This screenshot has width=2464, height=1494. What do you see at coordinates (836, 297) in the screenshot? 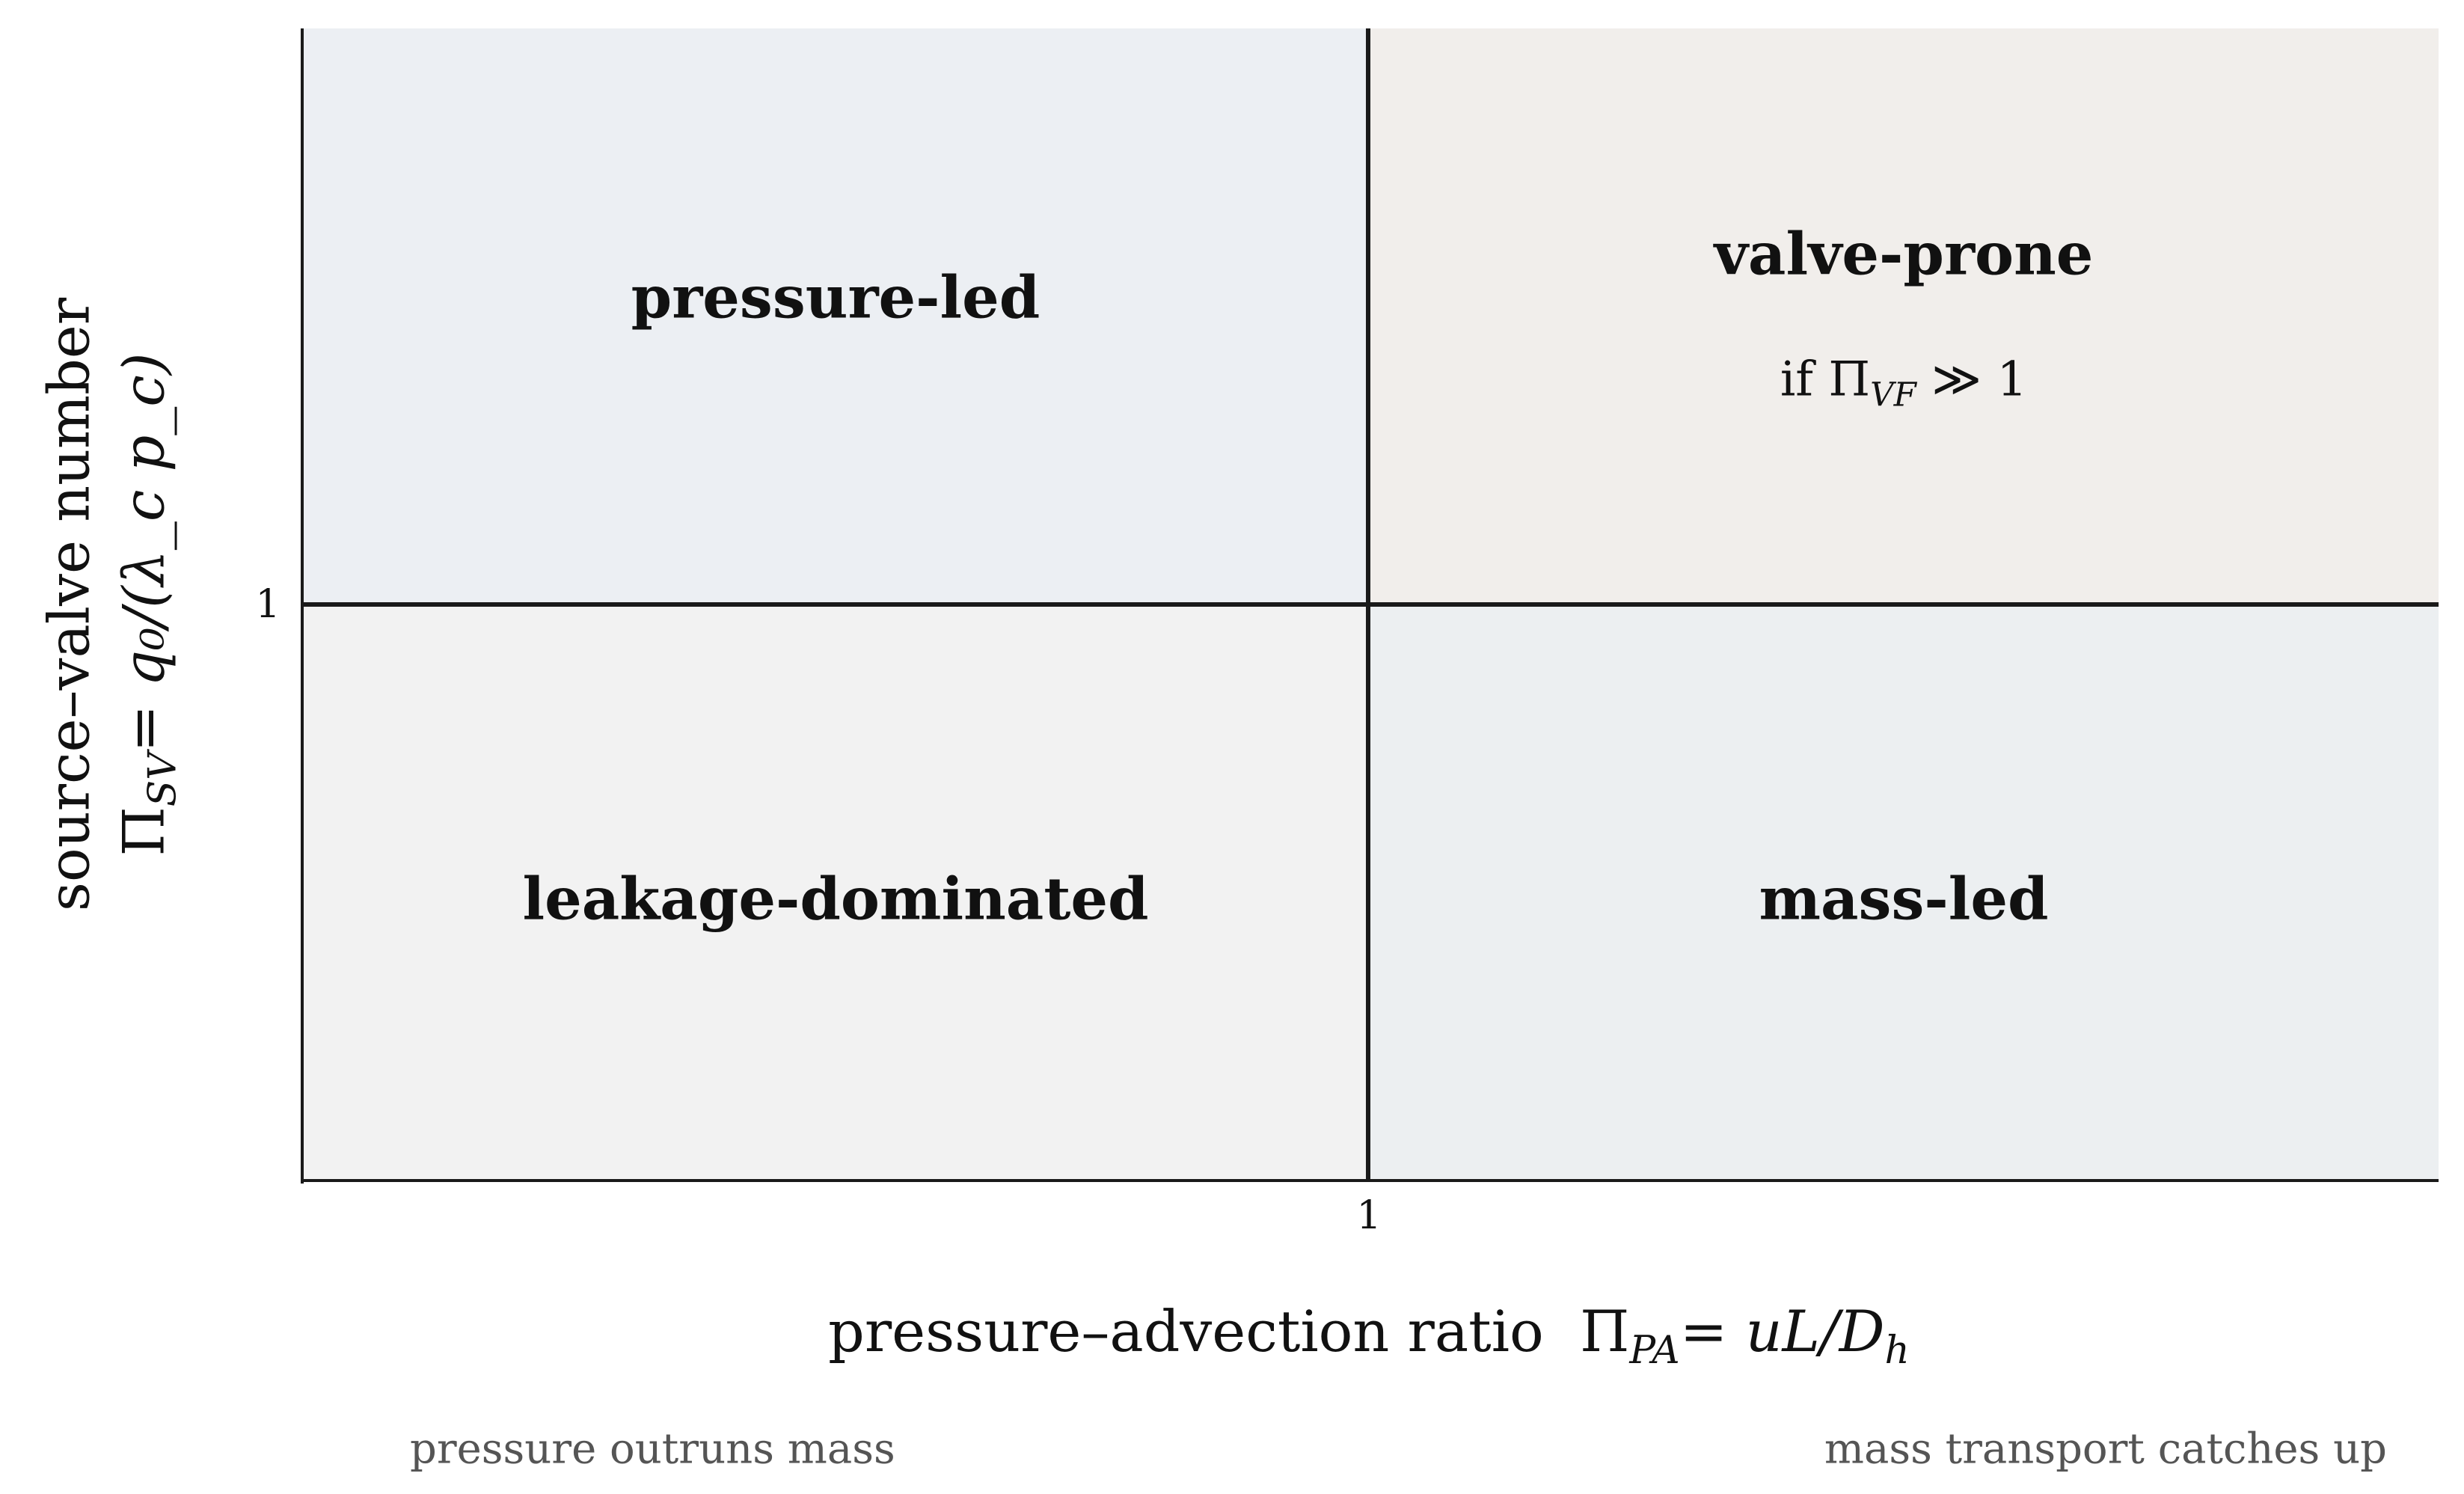
I see `label-pressure-led: pressure-led` at bounding box center [836, 297].